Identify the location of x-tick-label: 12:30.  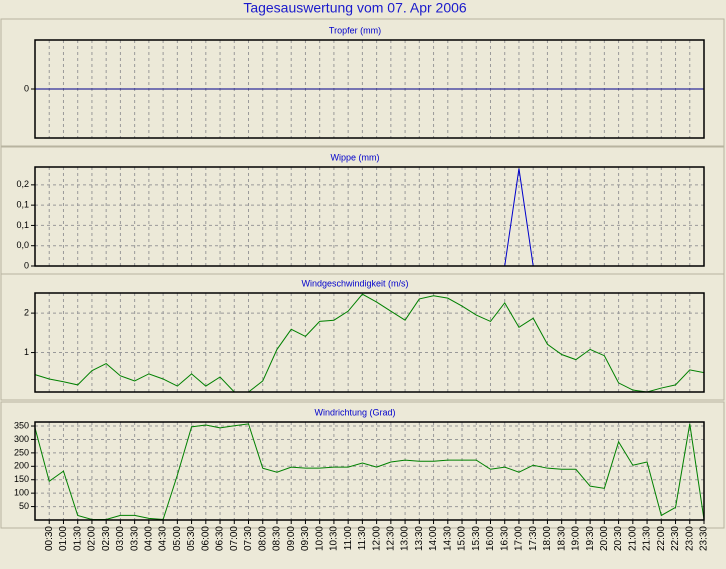
(390, 538).